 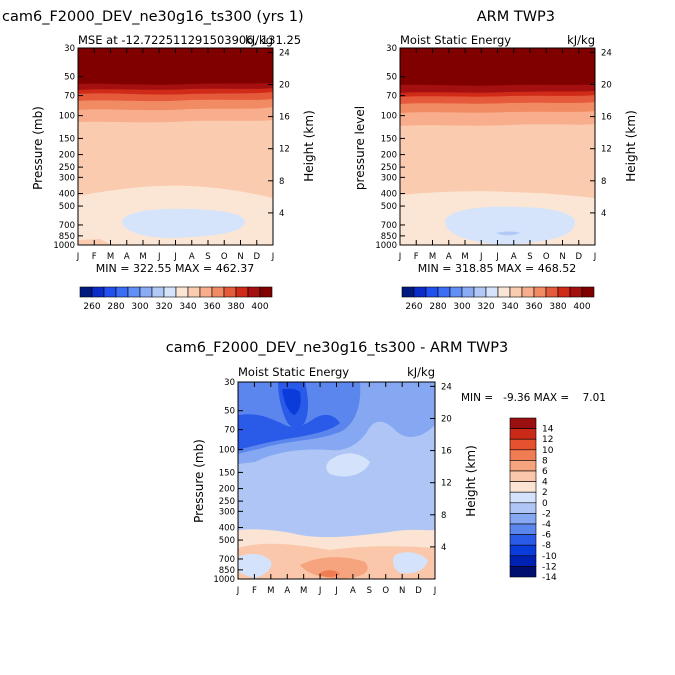 What do you see at coordinates (337, 348) in the screenshot?
I see `panel-diff-title: cam6_F2000_DEV_ne30g16_ts300 - ARM TWP3` at bounding box center [337, 348].